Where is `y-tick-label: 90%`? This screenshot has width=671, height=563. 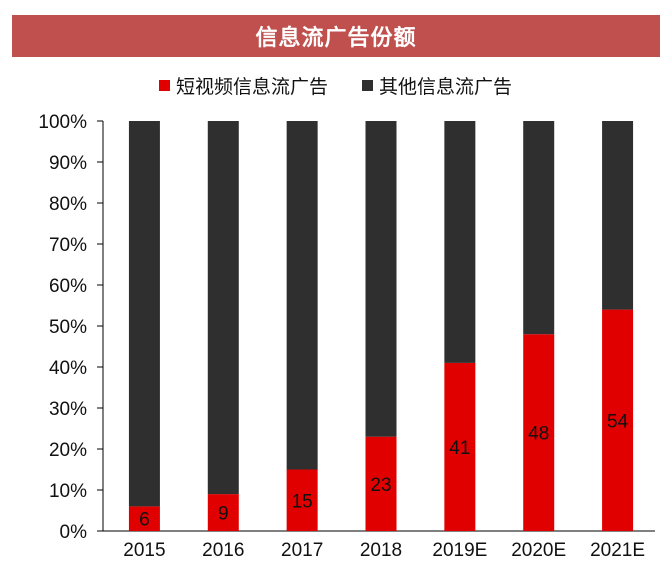 y-tick-label: 90% is located at coordinates (68, 163).